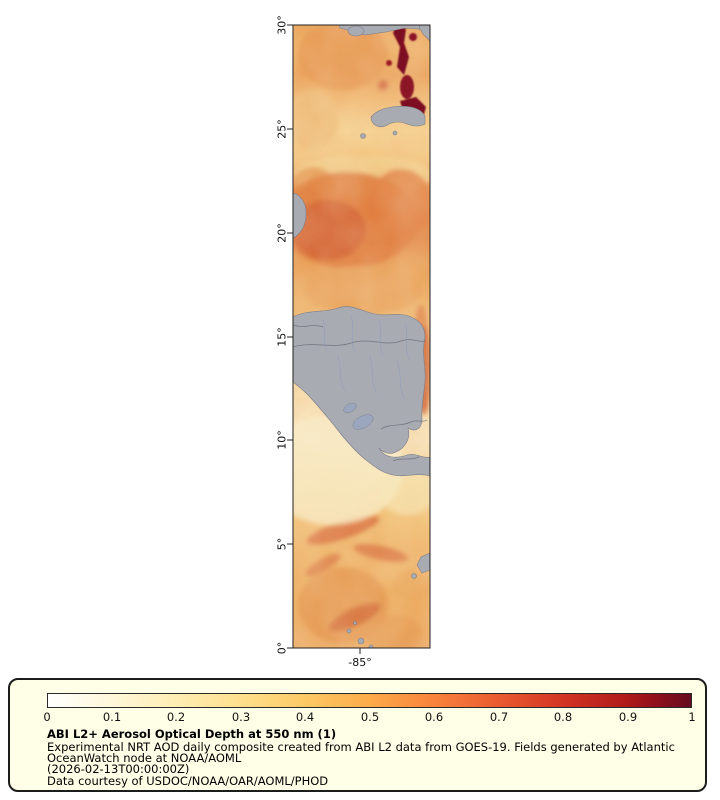 The height and width of the screenshot is (800, 720). Describe the element at coordinates (282, 25) in the screenshot. I see `y-axis-tick-label: 30°` at that location.